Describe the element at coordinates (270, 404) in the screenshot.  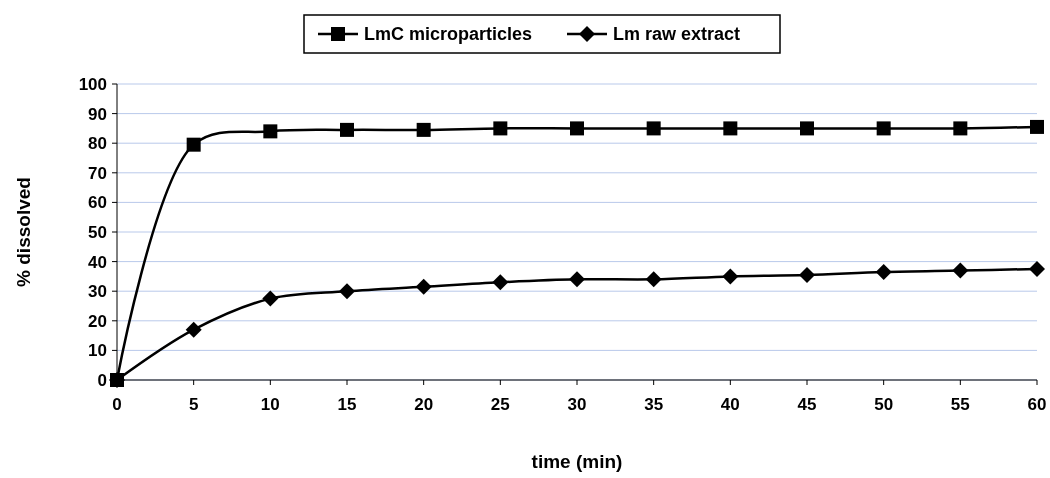
I see `x-tick-label: 10` at that location.